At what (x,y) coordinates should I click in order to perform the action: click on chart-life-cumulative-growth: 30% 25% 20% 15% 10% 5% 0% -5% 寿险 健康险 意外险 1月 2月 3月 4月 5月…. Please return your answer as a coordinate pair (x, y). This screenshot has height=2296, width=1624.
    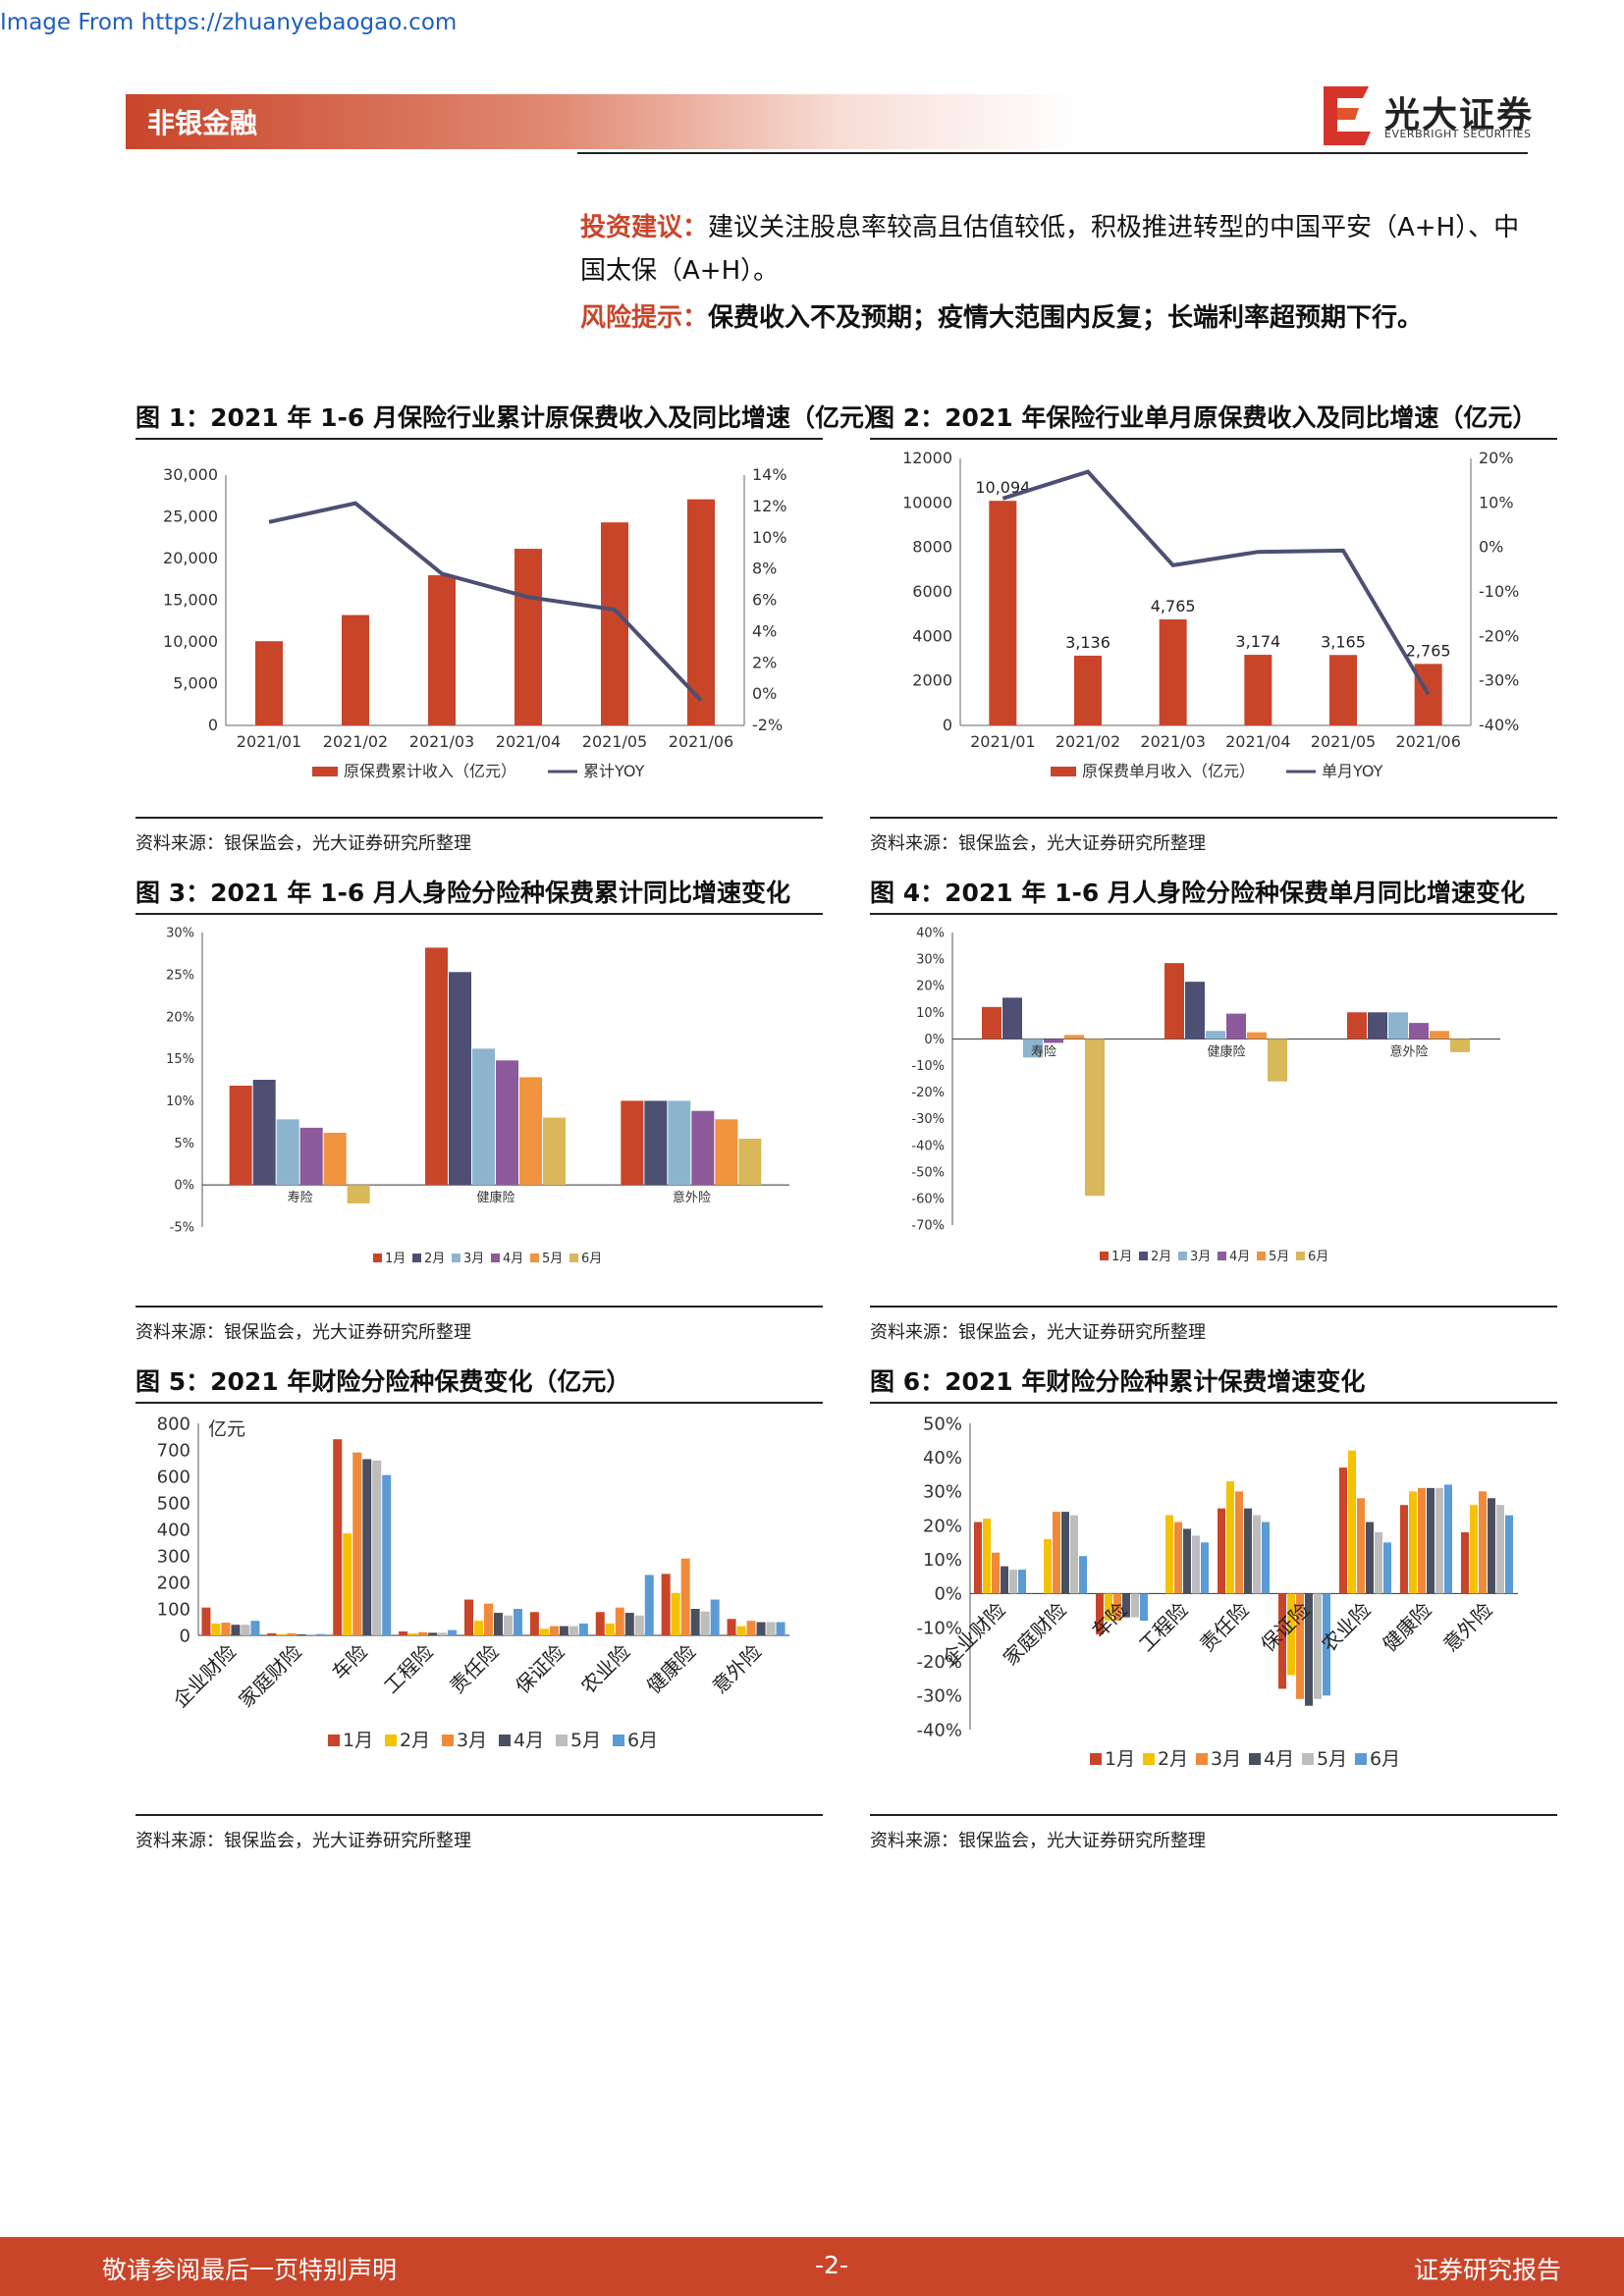
    Looking at the image, I should click on (477, 1096).